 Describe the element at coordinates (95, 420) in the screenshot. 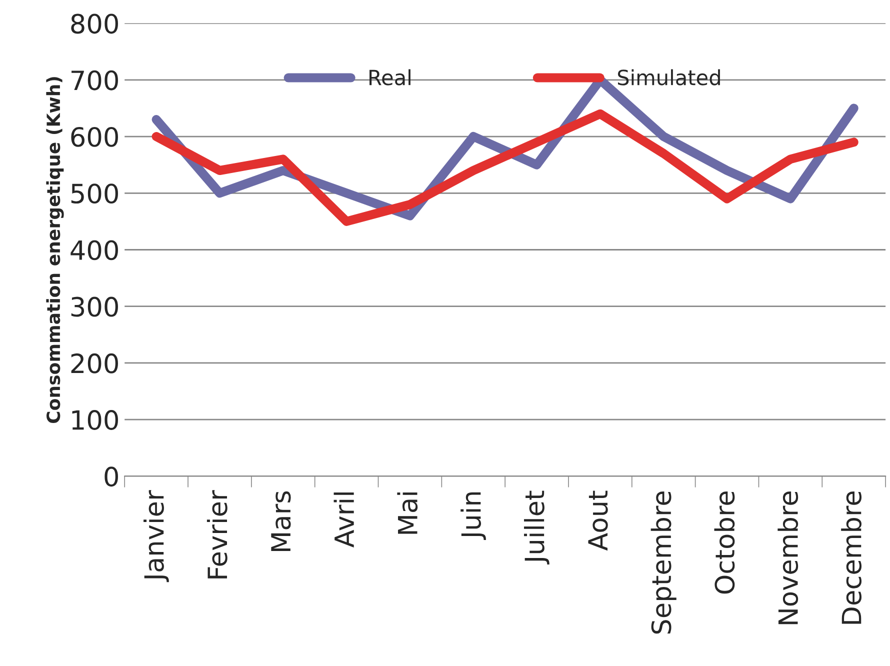

I see `y-tick-label: 100` at that location.